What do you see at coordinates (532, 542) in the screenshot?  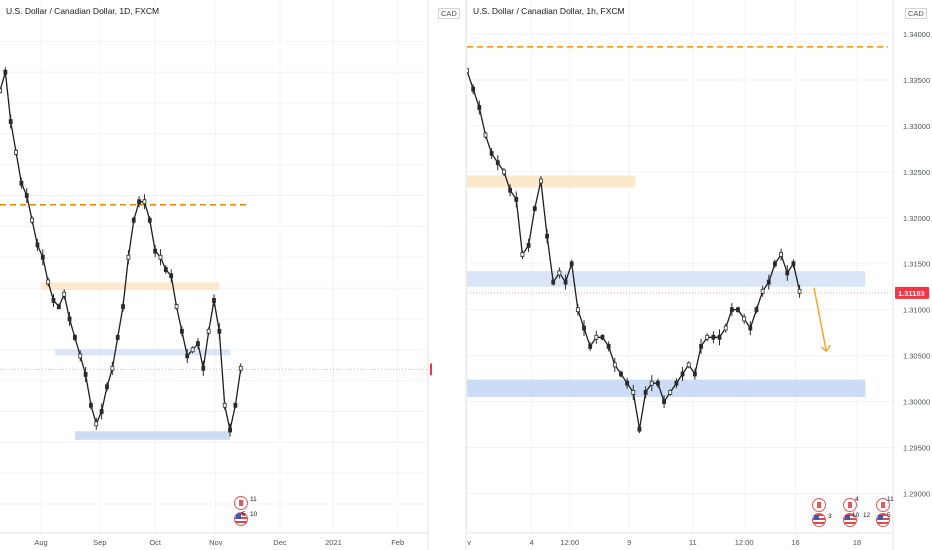 I see `x-tick-label: 4` at bounding box center [532, 542].